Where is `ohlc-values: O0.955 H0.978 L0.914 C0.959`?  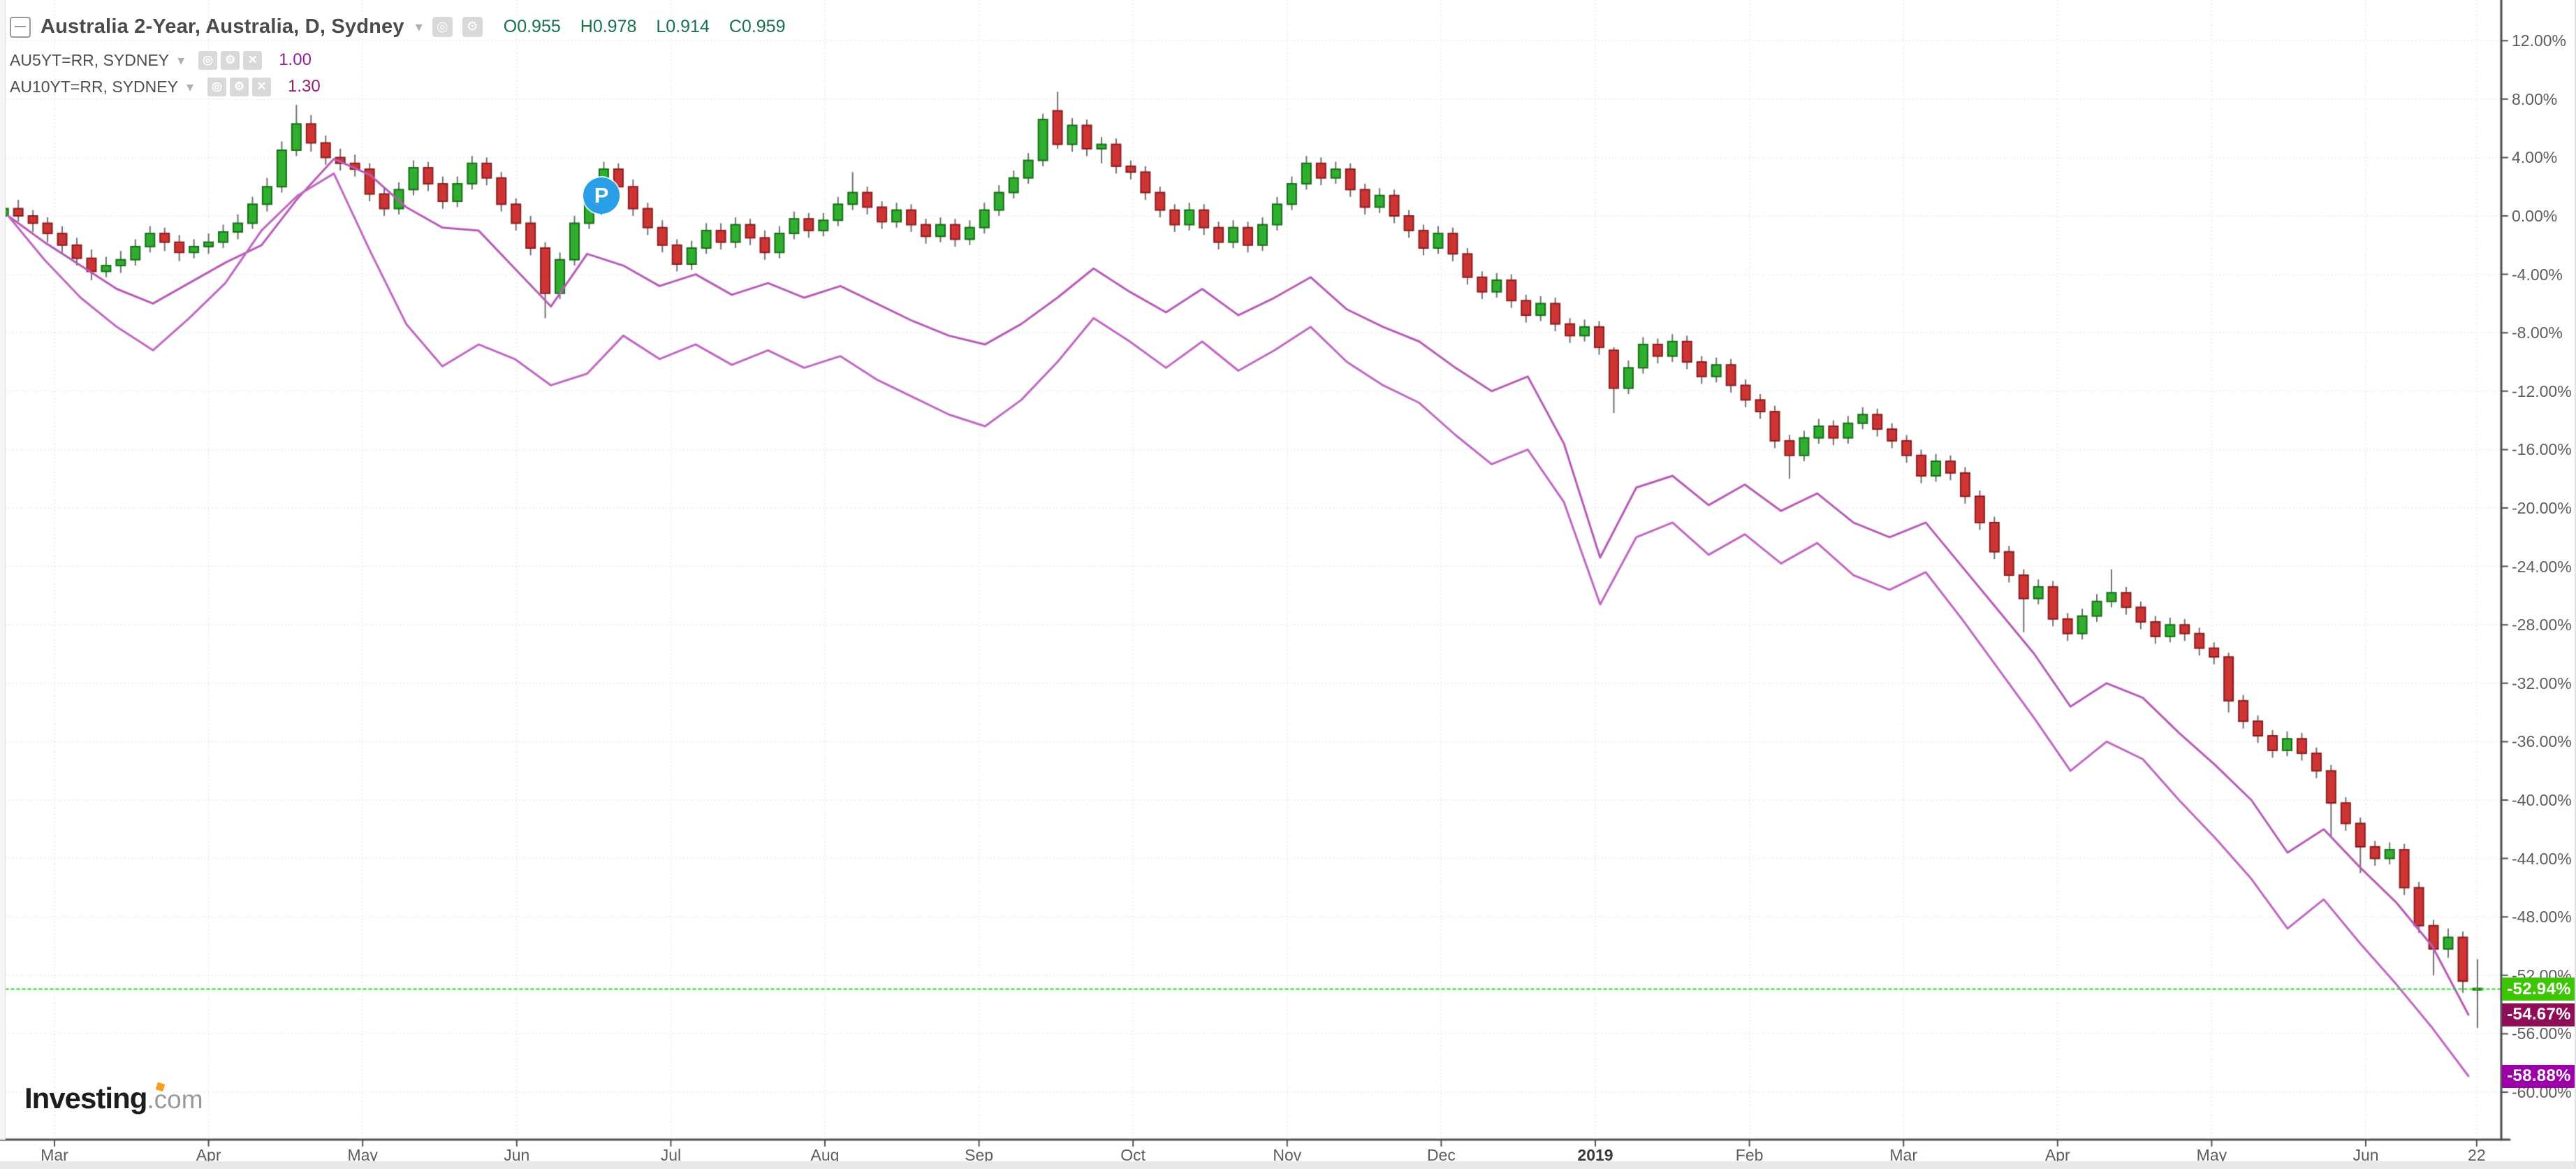
ohlc-values: O0.955 H0.978 L0.914 C0.959 is located at coordinates (645, 27).